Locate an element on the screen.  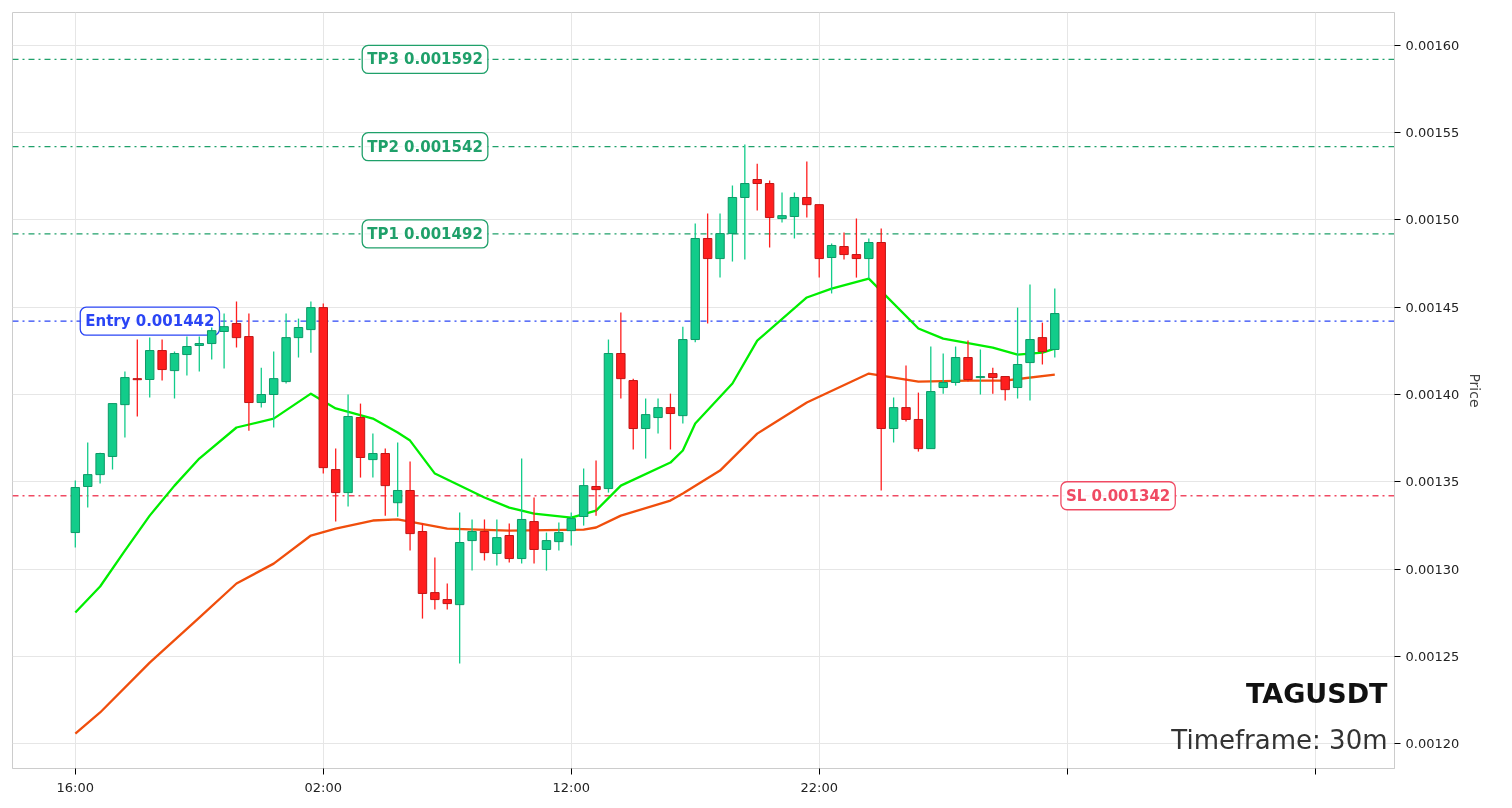
y-tick-label: 0.00135 is located at coordinates (1432, 482).